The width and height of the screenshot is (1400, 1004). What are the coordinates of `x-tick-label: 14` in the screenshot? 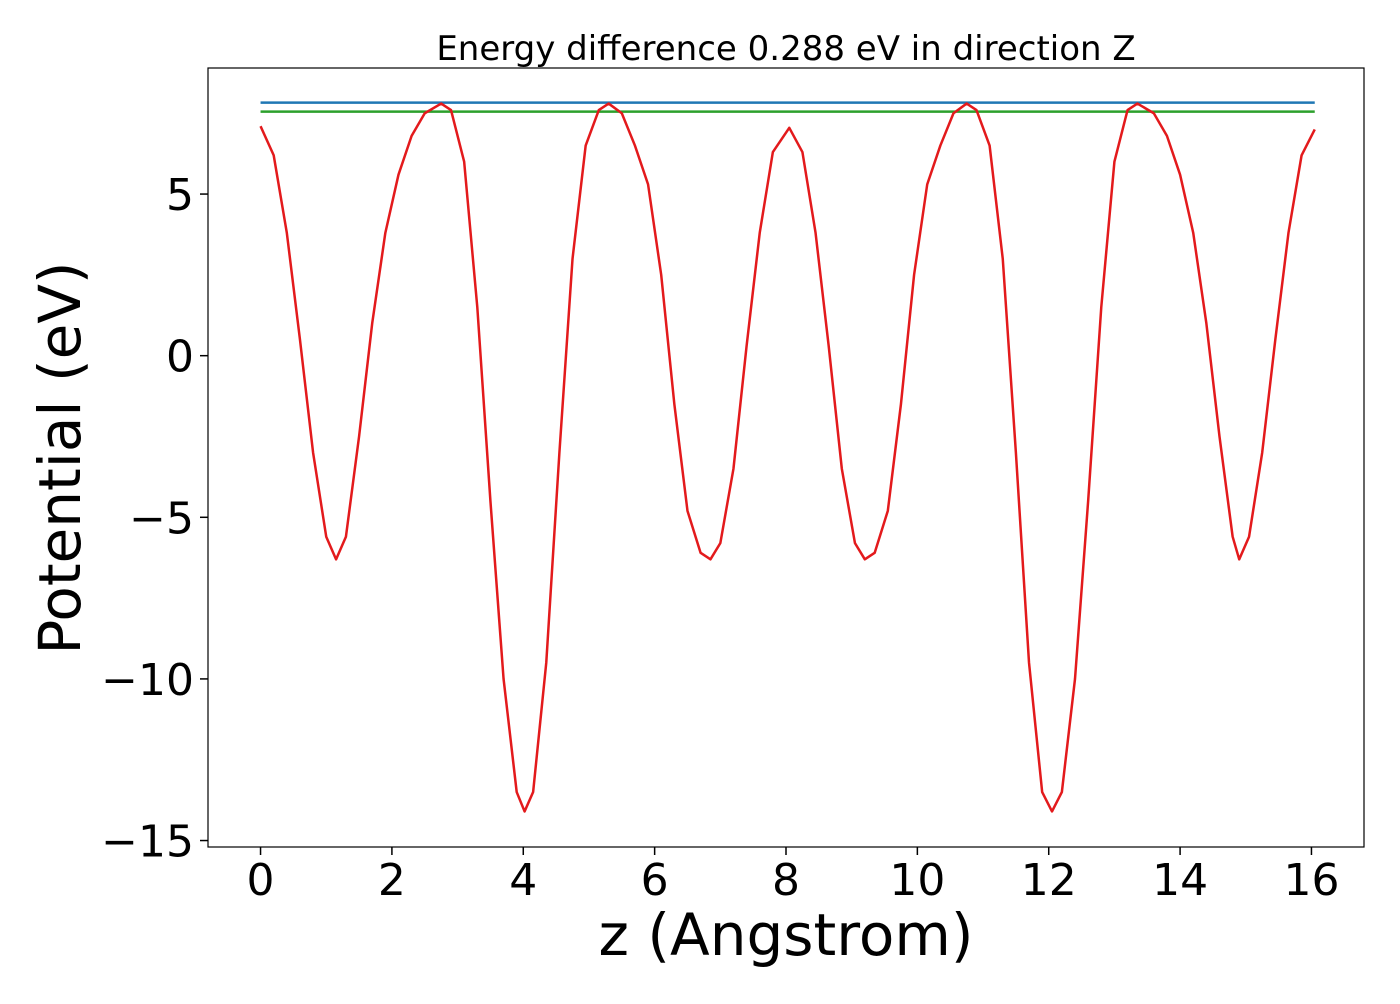 It's located at (1180, 880).